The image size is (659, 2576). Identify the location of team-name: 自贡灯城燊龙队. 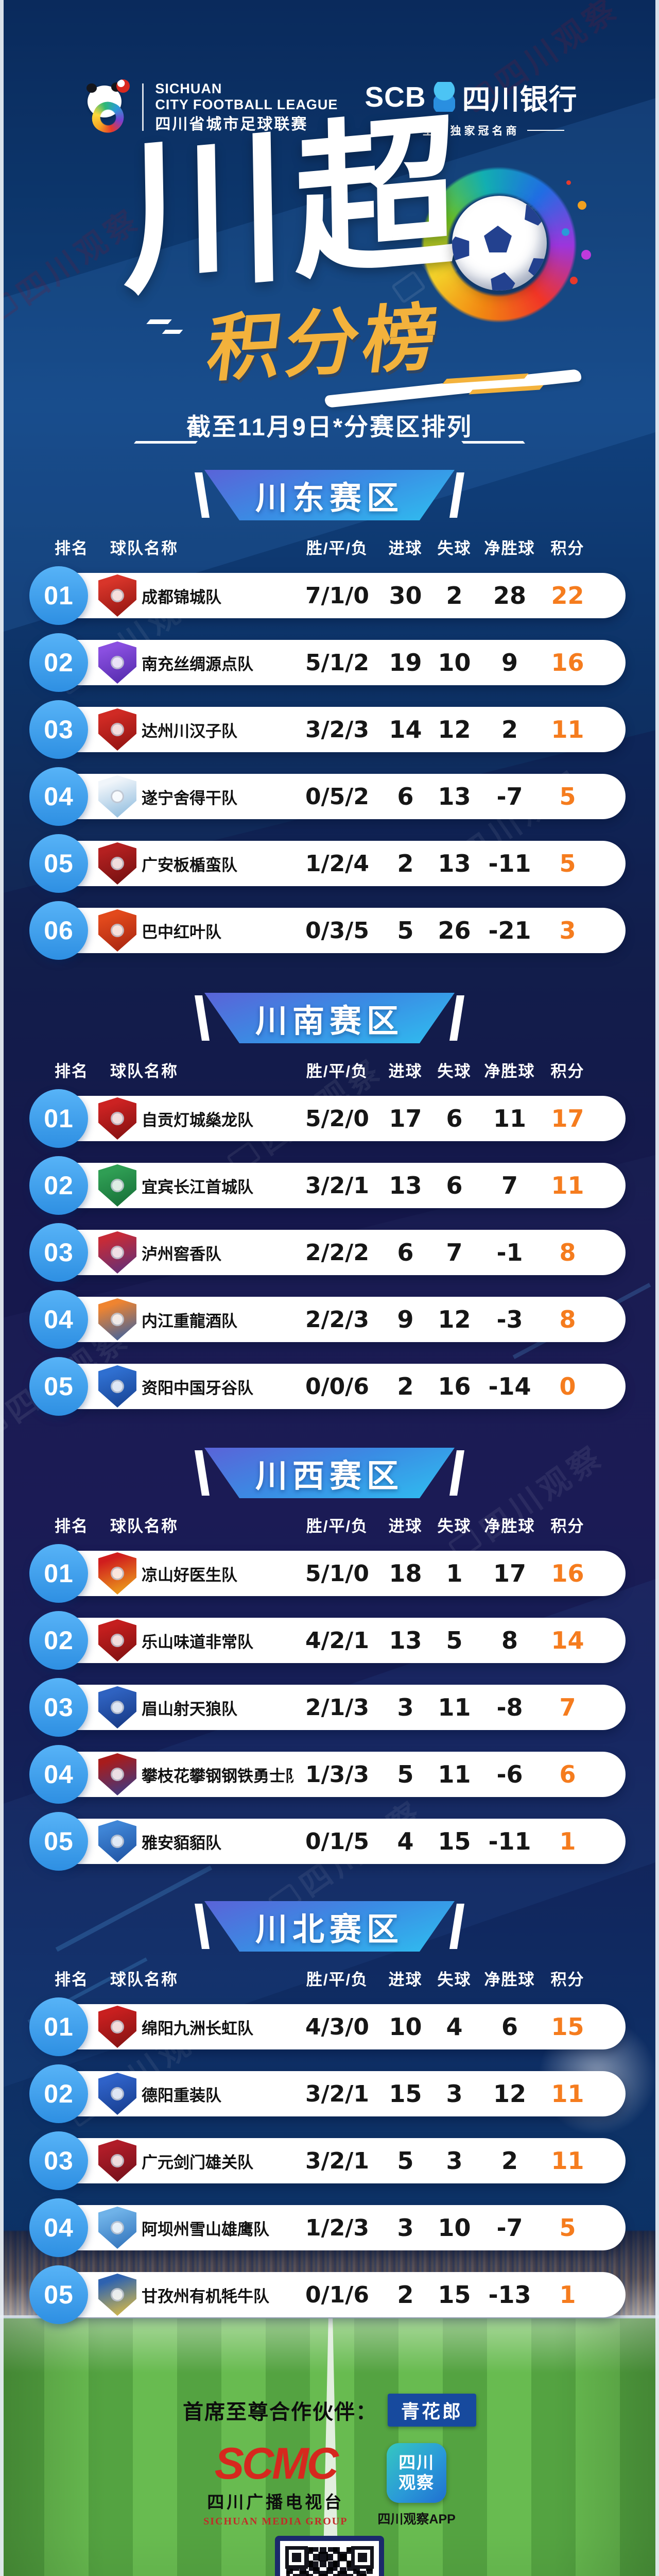
(198, 1120).